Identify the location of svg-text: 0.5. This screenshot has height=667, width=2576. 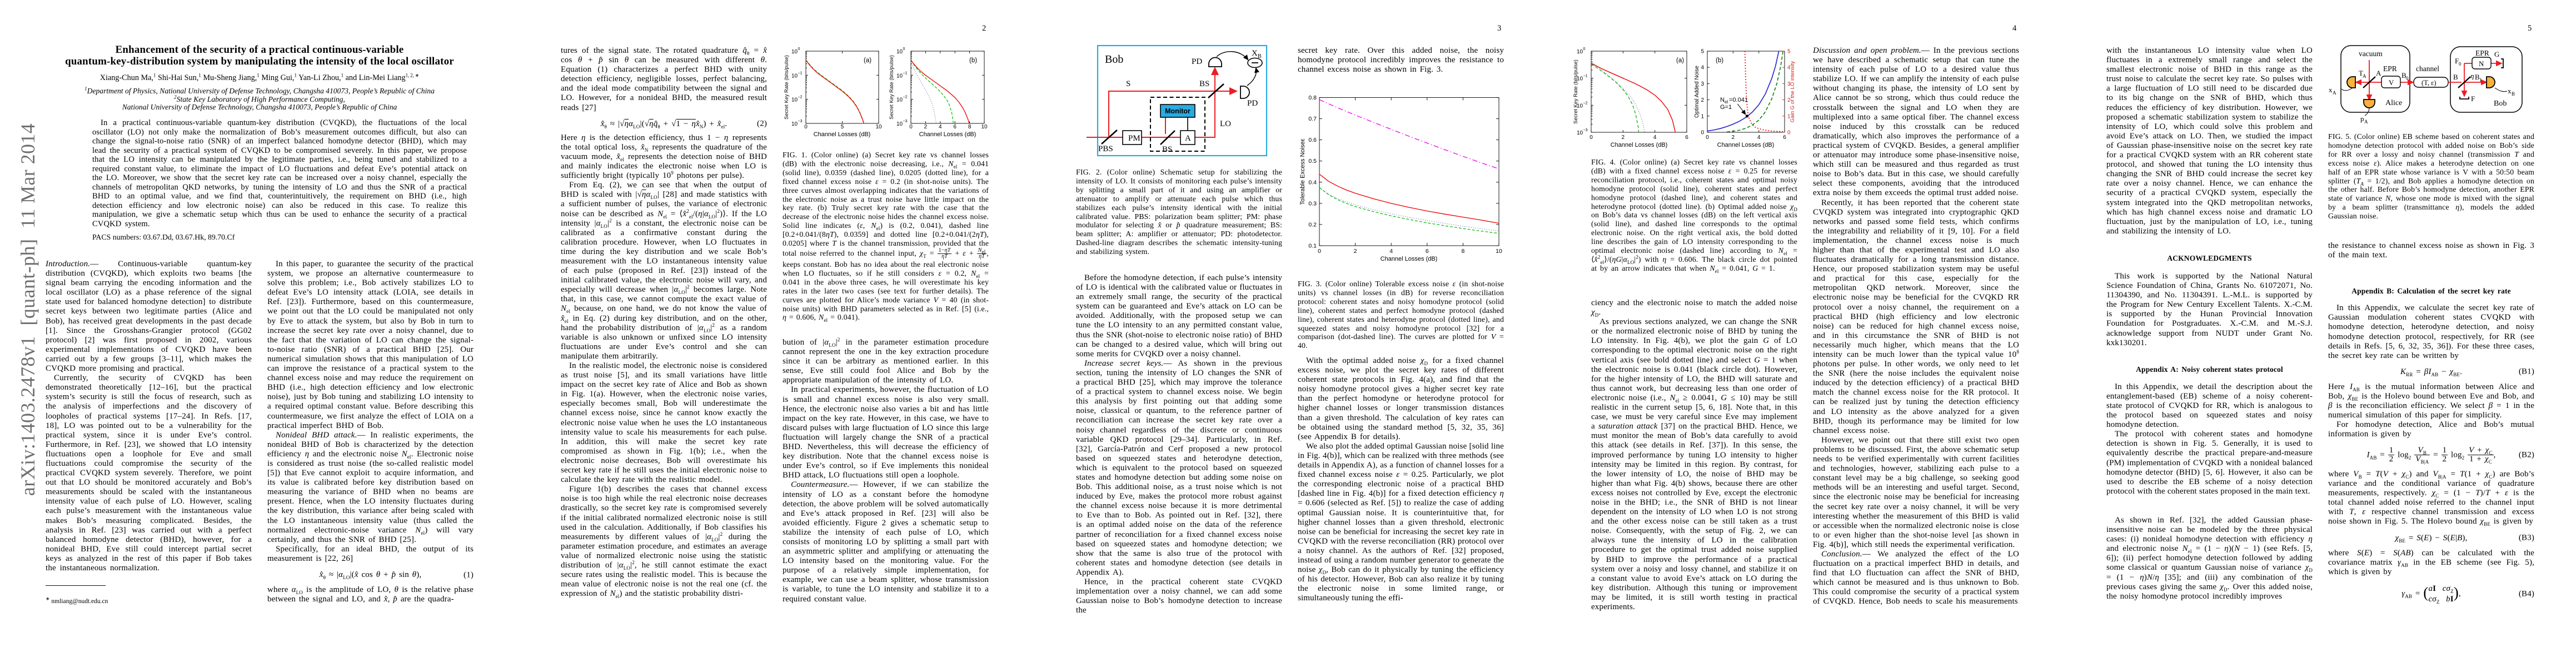
(1312, 161).